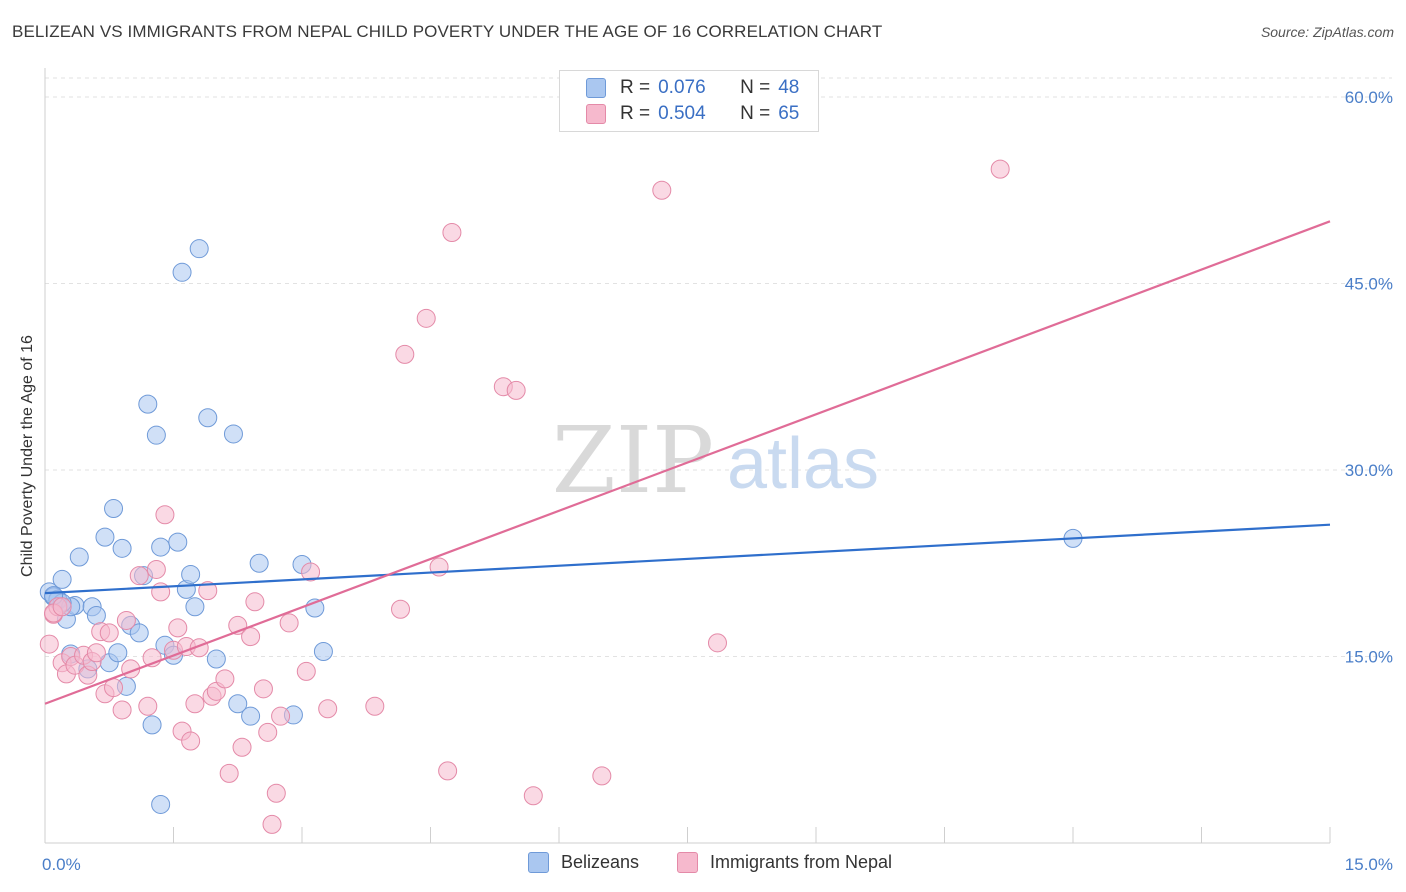 This screenshot has height=892, width=1406. I want to click on watermark-atlas: atlas, so click(803, 464).